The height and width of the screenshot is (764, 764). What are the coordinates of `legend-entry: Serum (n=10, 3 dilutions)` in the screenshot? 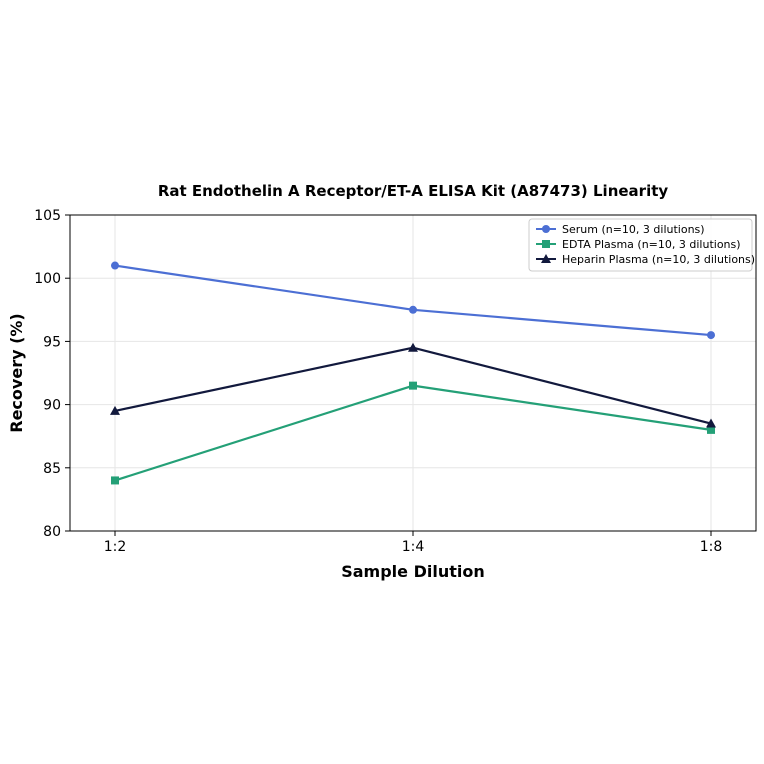 It's located at (620, 229).